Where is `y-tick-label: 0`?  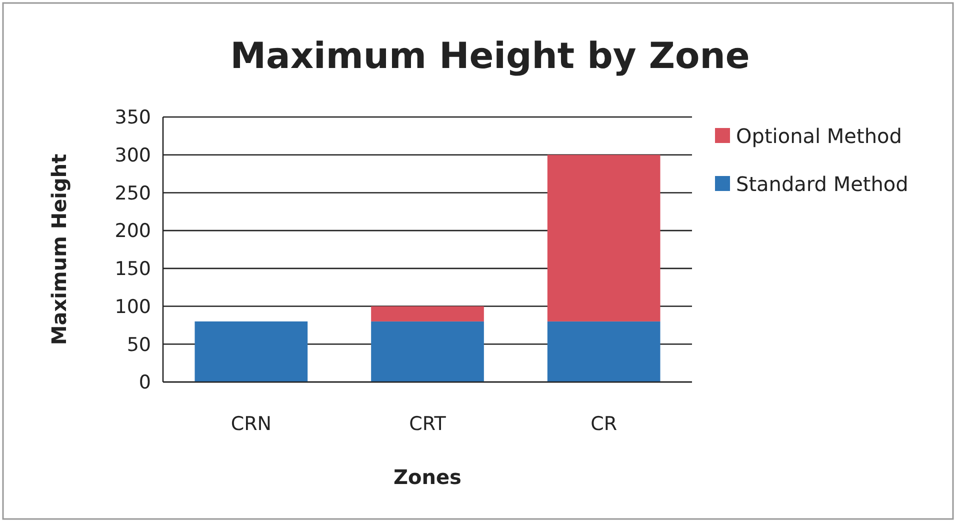
y-tick-label: 0 is located at coordinates (144, 383).